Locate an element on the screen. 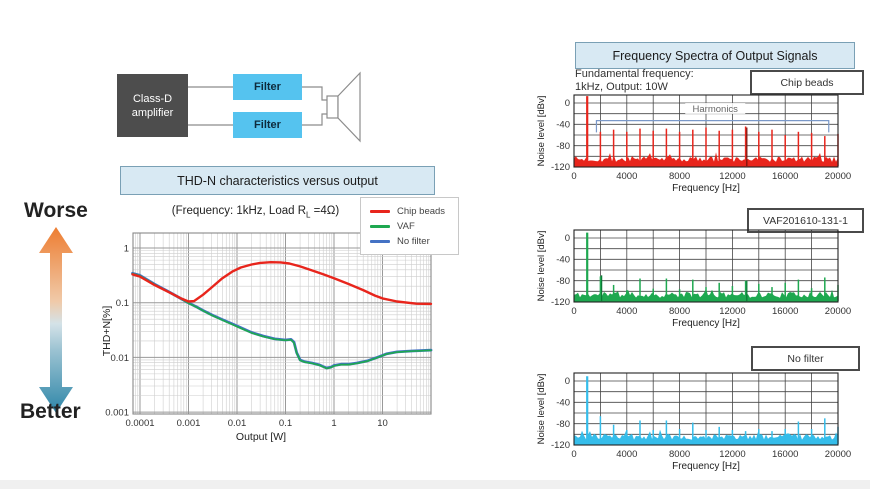 Image resolution: width=870 pixels, height=489 pixels. thd-legend: Chip beads VAF No filter is located at coordinates (409, 226).